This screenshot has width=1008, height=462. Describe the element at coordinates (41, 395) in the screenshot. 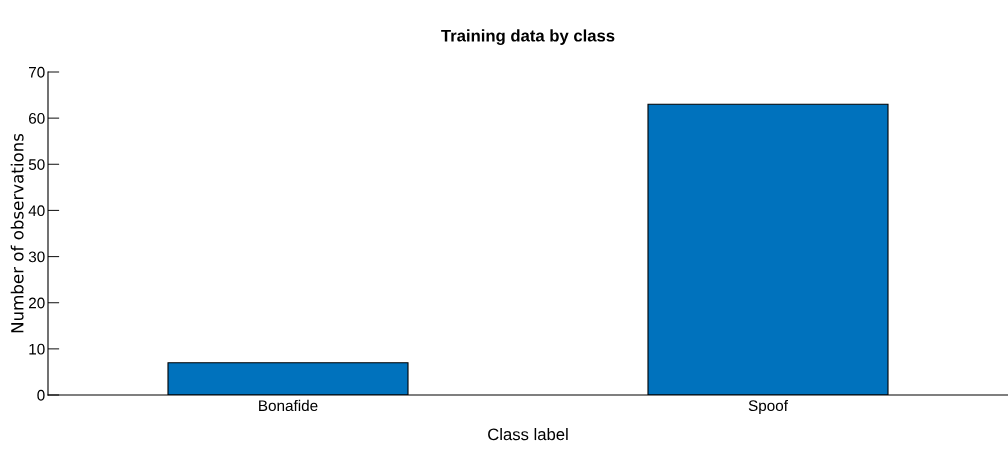

I see `y-tick-label: 0` at that location.